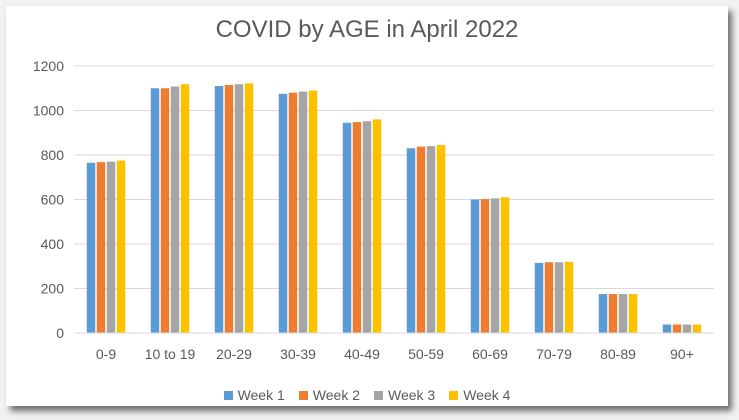  What do you see at coordinates (490, 354) in the screenshot?
I see `x-tick-label: 60-69` at bounding box center [490, 354].